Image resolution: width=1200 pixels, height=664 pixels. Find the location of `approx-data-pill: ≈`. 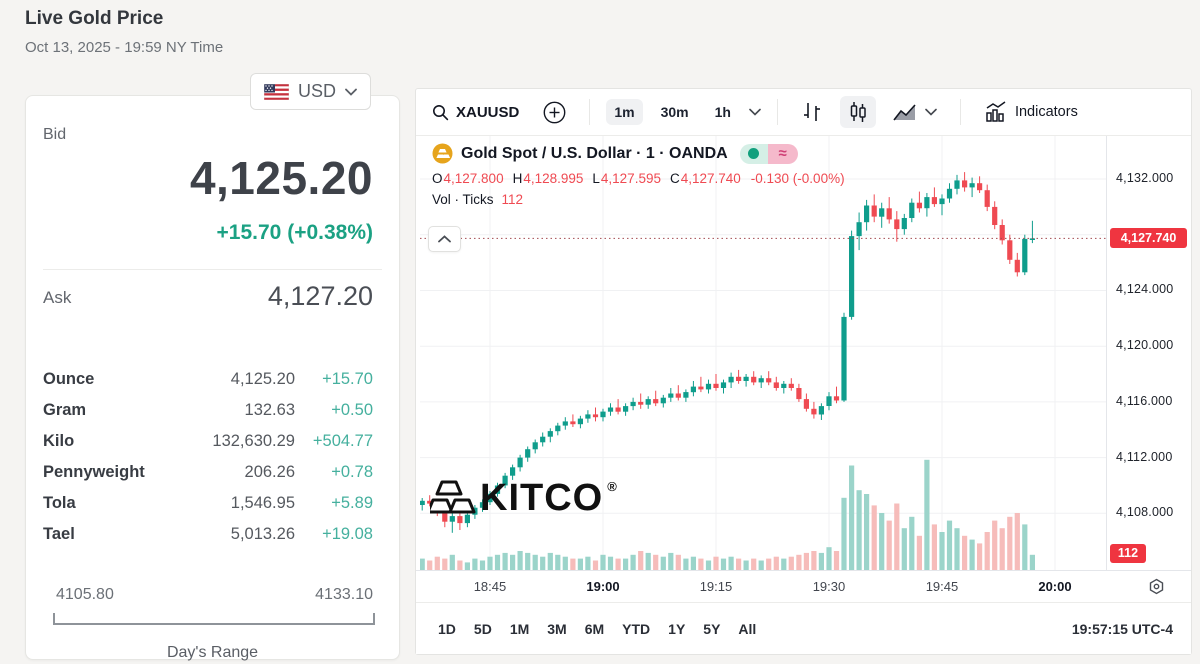

approx-data-pill: ≈ is located at coordinates (782, 153).